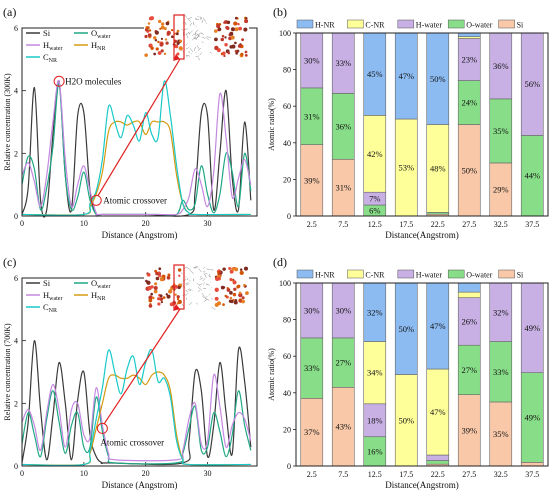 The image size is (550, 499). What do you see at coordinates (271, 124) in the screenshot?
I see `y-axis-label: Atomic ratio(%)` at bounding box center [271, 124].